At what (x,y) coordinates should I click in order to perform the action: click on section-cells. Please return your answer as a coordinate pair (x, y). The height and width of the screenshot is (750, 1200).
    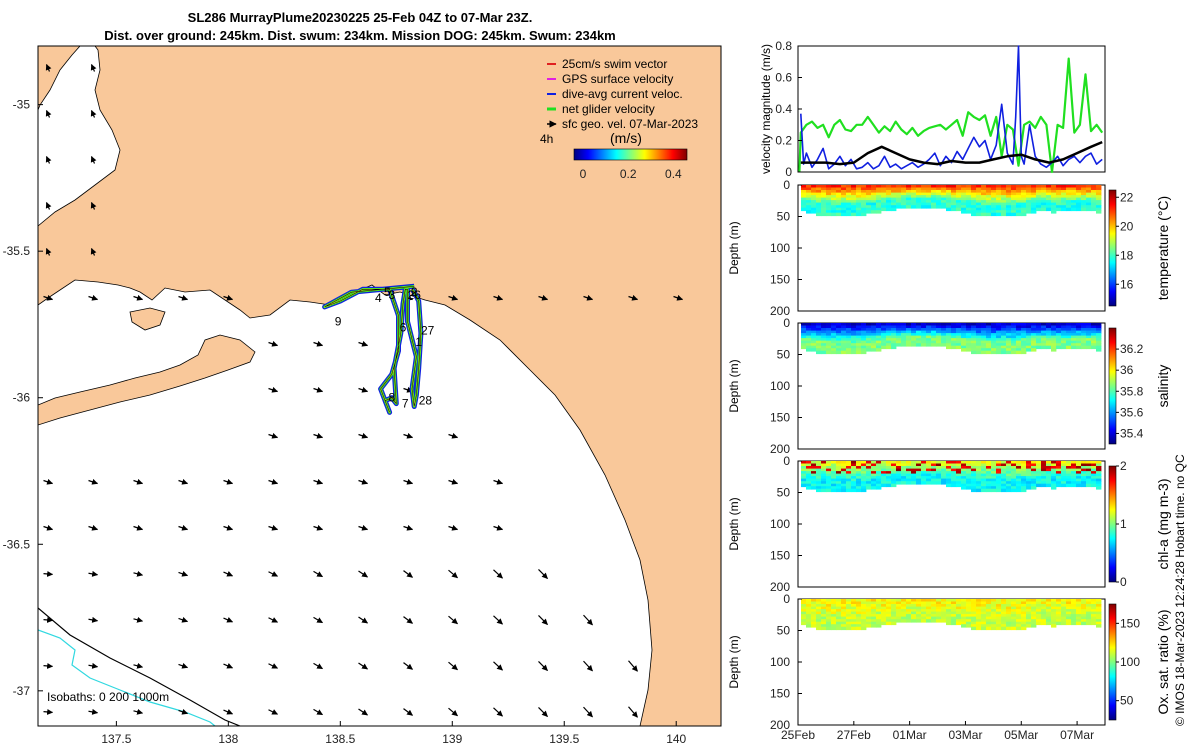
    Looking at the image, I should click on (951, 339).